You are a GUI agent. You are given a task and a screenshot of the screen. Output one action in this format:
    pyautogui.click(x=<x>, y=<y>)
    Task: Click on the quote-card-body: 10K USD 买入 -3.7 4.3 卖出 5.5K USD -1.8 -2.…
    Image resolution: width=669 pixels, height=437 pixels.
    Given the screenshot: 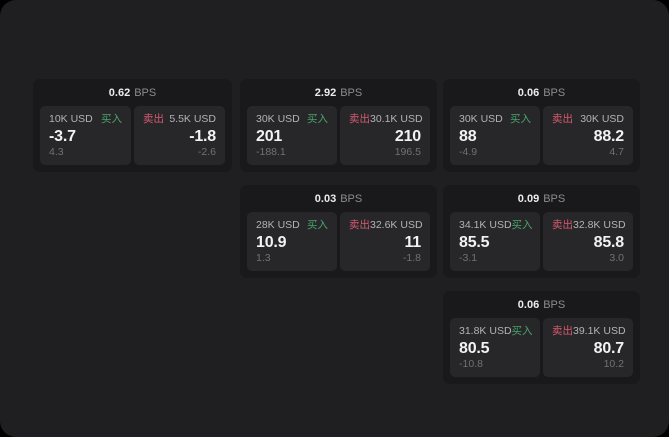 What is the action you would take?
    pyautogui.click(x=132, y=135)
    